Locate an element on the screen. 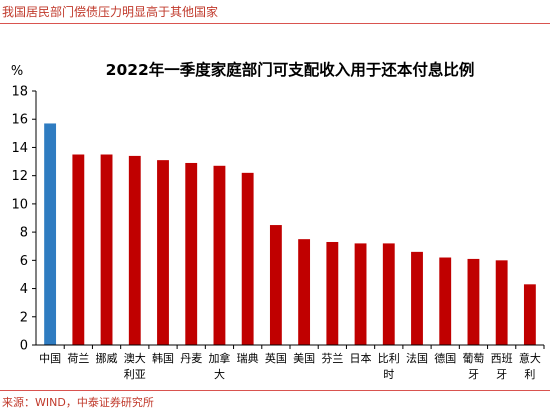  y-tick-label: 16 is located at coordinates (19, 120).